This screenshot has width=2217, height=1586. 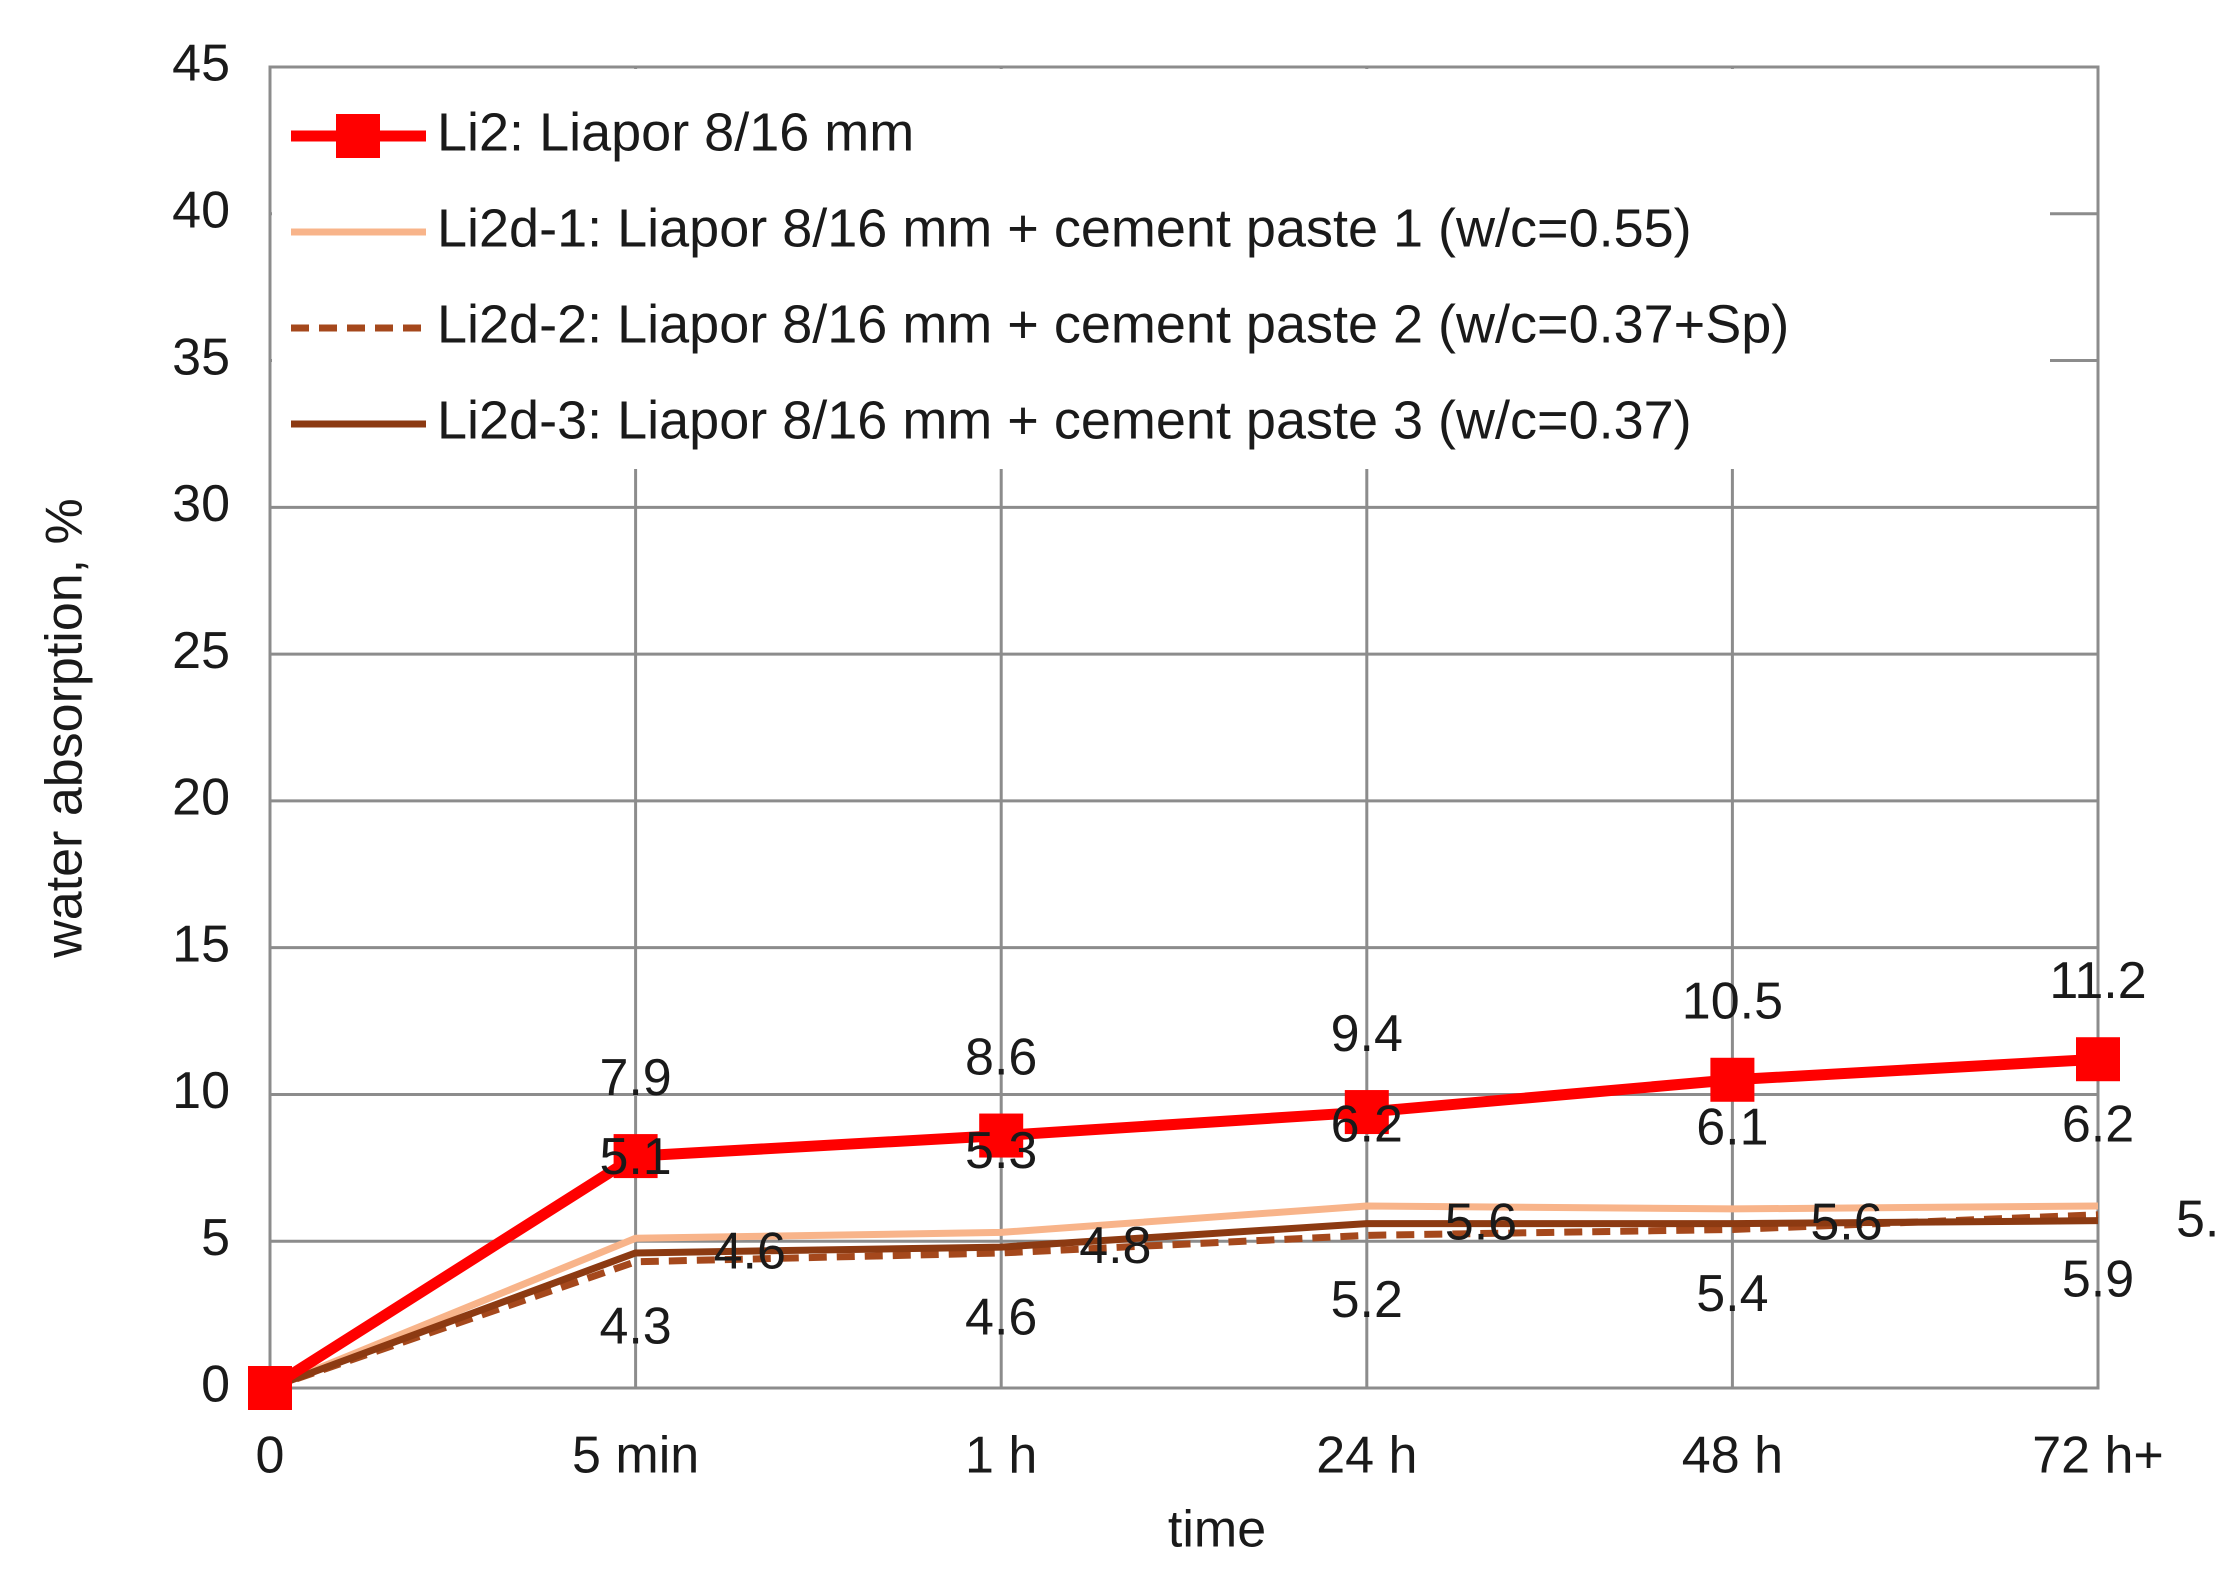 What do you see at coordinates (1366, 1456) in the screenshot?
I see `x-tick-label: 24 h` at bounding box center [1366, 1456].